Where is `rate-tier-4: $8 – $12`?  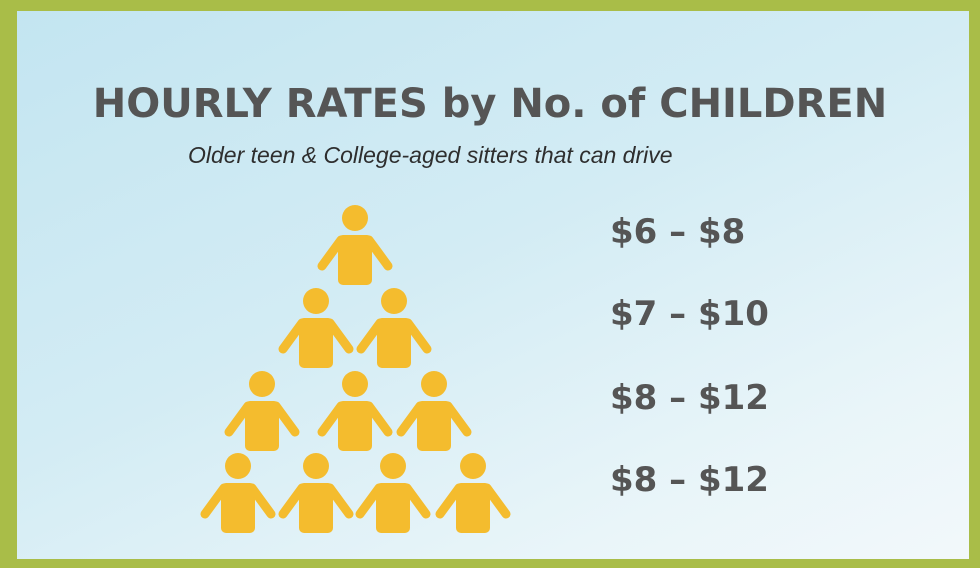 rate-tier-4: $8 – $12 is located at coordinates (689, 480).